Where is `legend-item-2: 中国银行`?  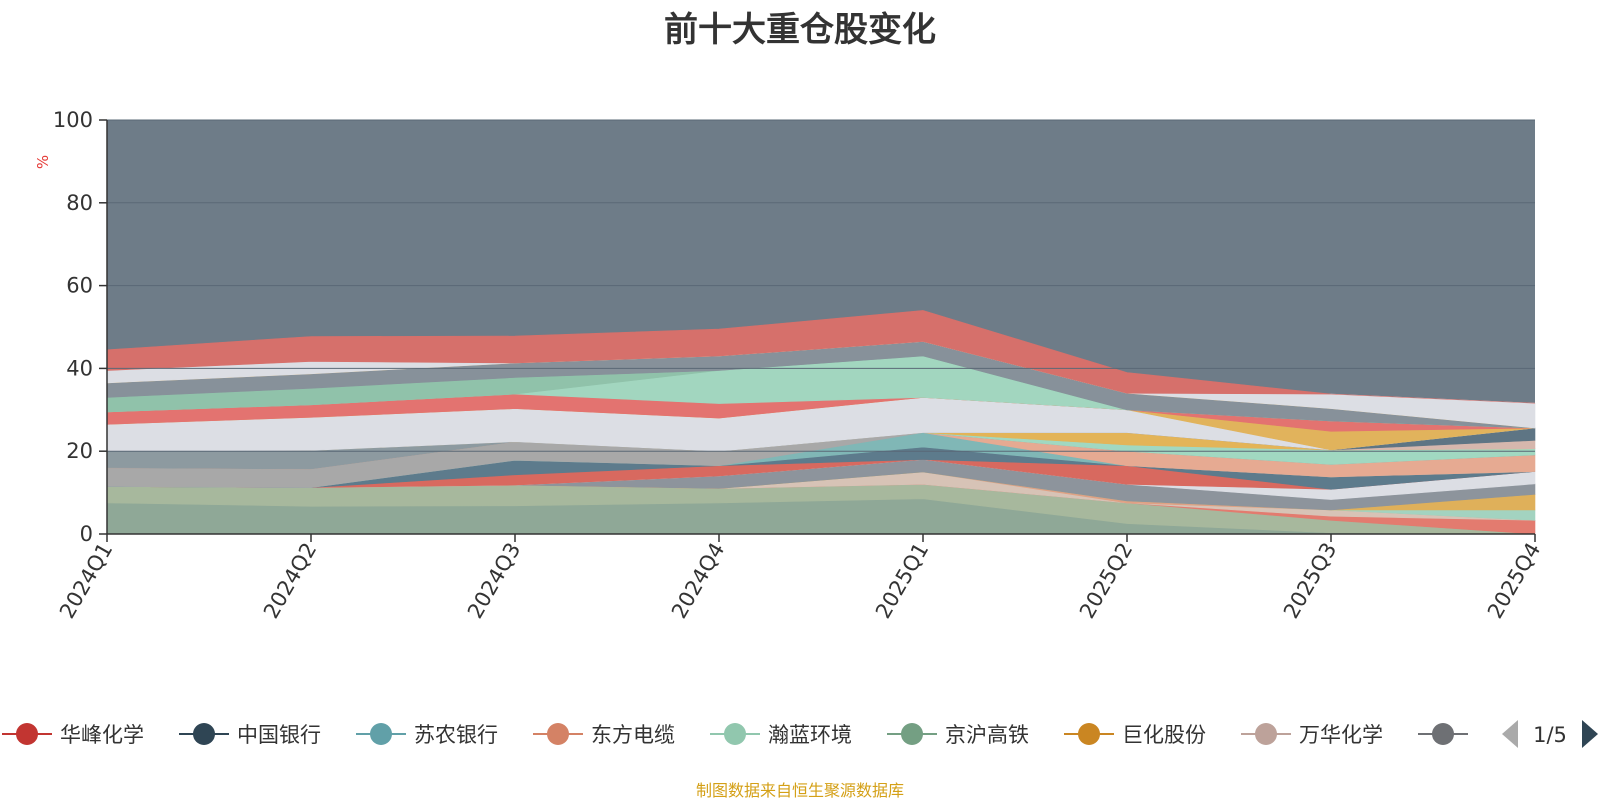
legend-item-2: 中国银行 is located at coordinates (250, 735).